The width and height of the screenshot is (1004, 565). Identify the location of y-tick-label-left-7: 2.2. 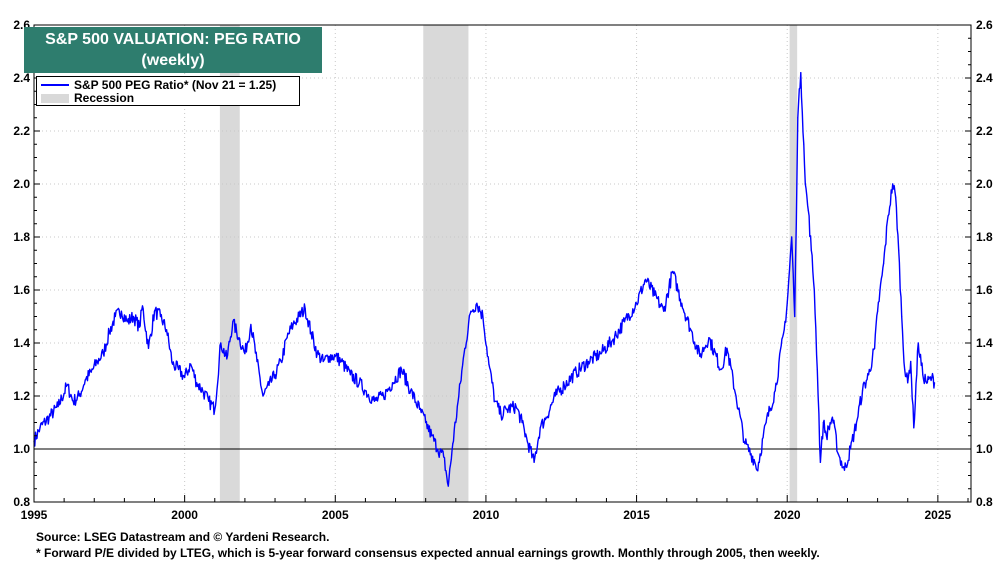
(21, 131).